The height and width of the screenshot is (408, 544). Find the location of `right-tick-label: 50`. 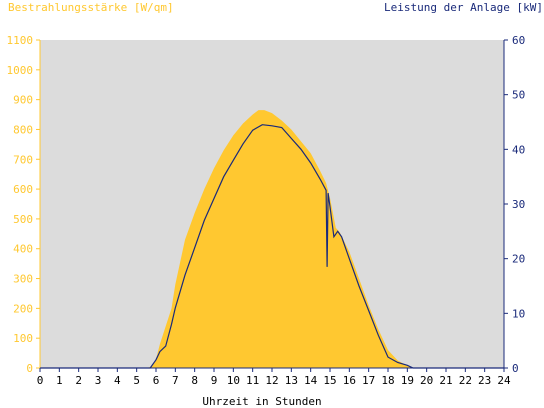

right-tick-label: 50 is located at coordinates (518, 95).